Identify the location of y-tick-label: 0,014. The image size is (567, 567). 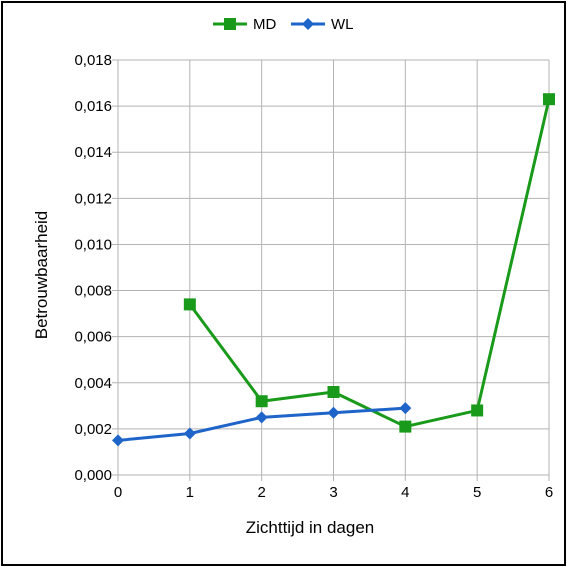
(93, 152).